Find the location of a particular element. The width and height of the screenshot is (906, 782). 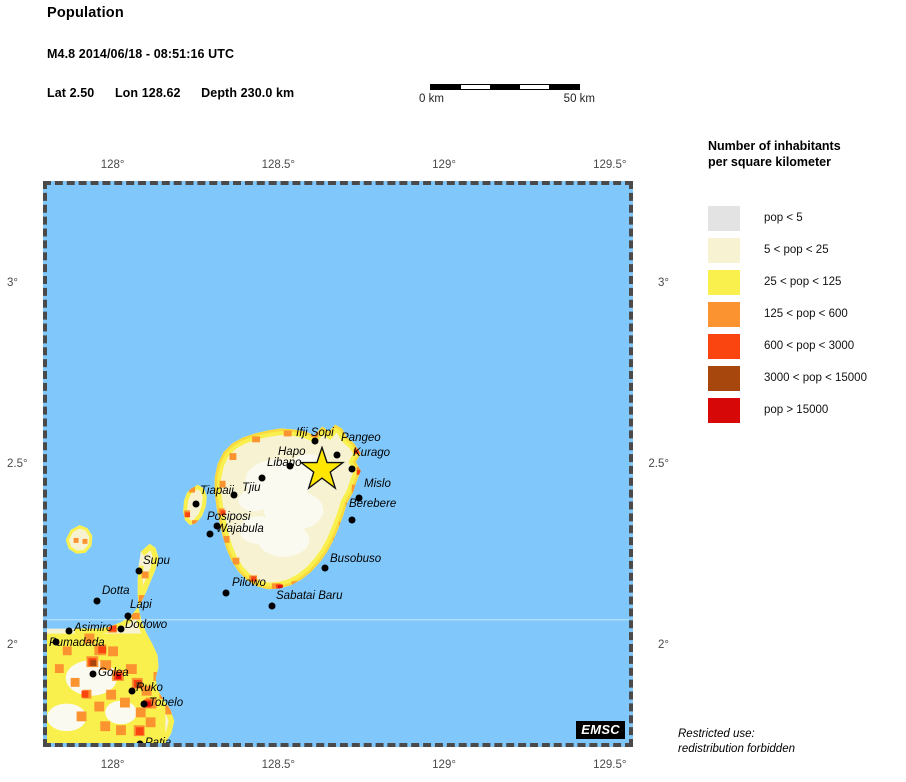

latitude-tick-label-left: 2.5° is located at coordinates (17, 464).